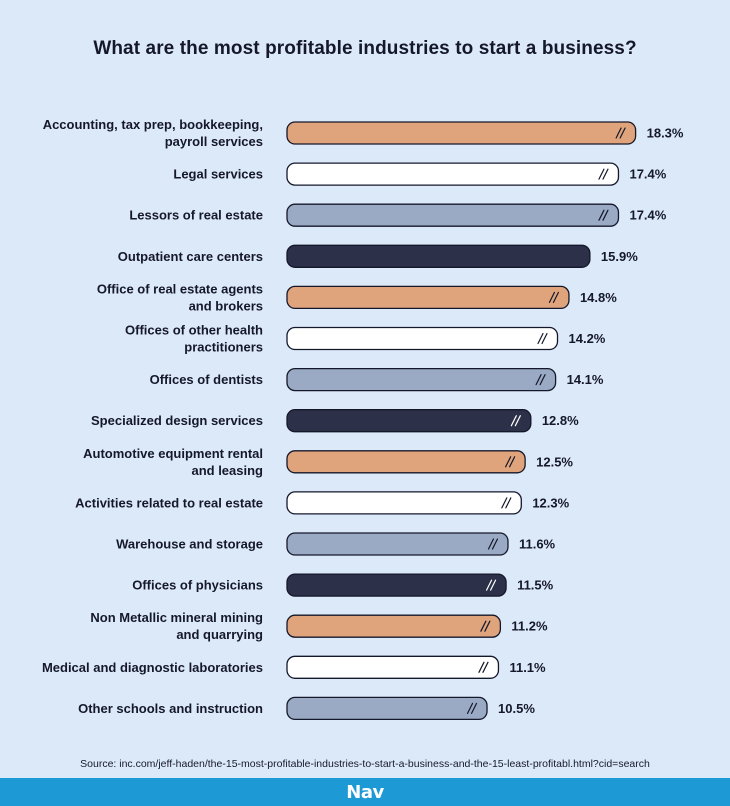  Describe the element at coordinates (153, 124) in the screenshot. I see `category-label-line: Accounting, tax prep, bookkeeping,` at that location.